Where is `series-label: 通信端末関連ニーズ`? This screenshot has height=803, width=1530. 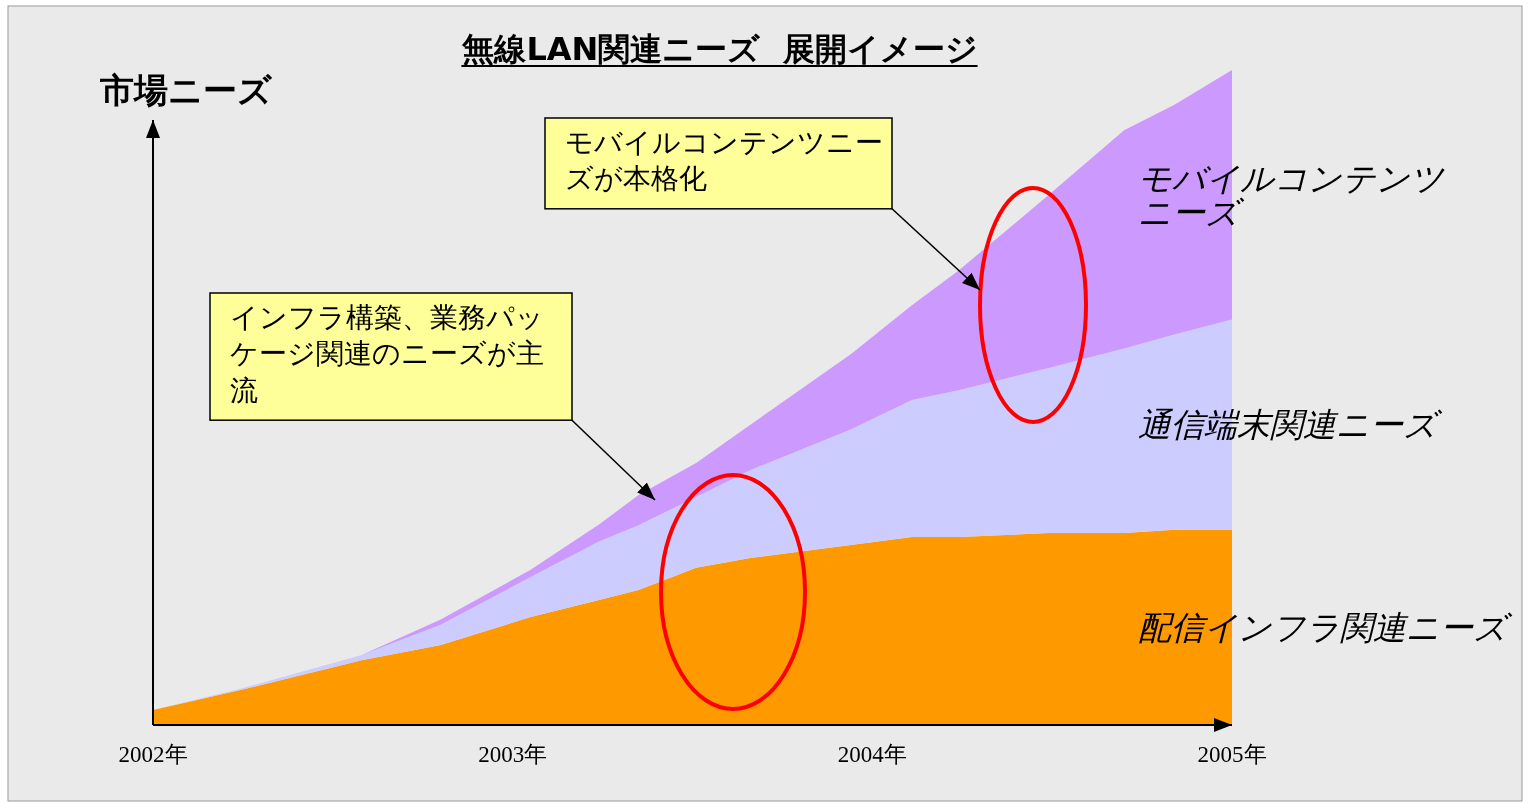 series-label: 通信端末関連ニーズ is located at coordinates (1290, 425).